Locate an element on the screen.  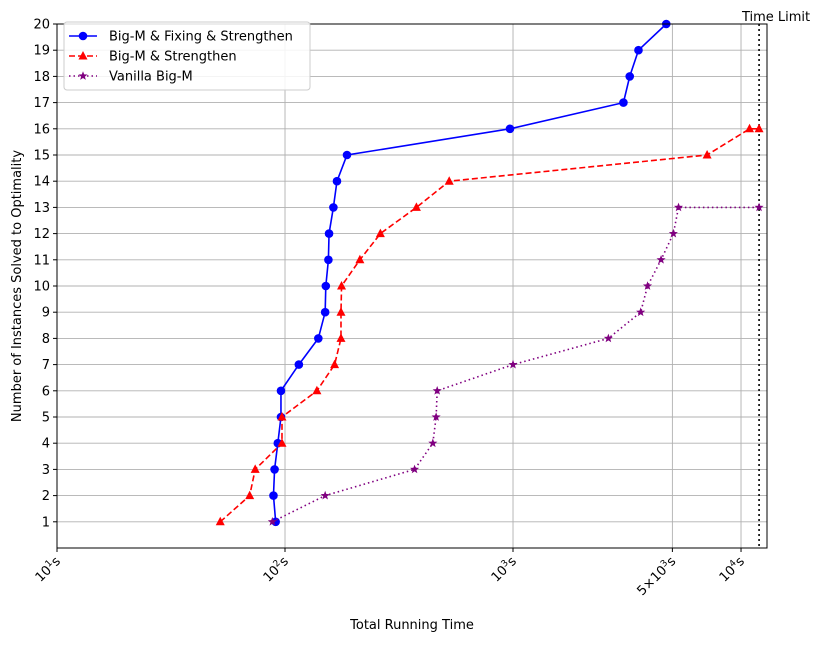
y-tick-label: 3 is located at coordinates (46, 470).